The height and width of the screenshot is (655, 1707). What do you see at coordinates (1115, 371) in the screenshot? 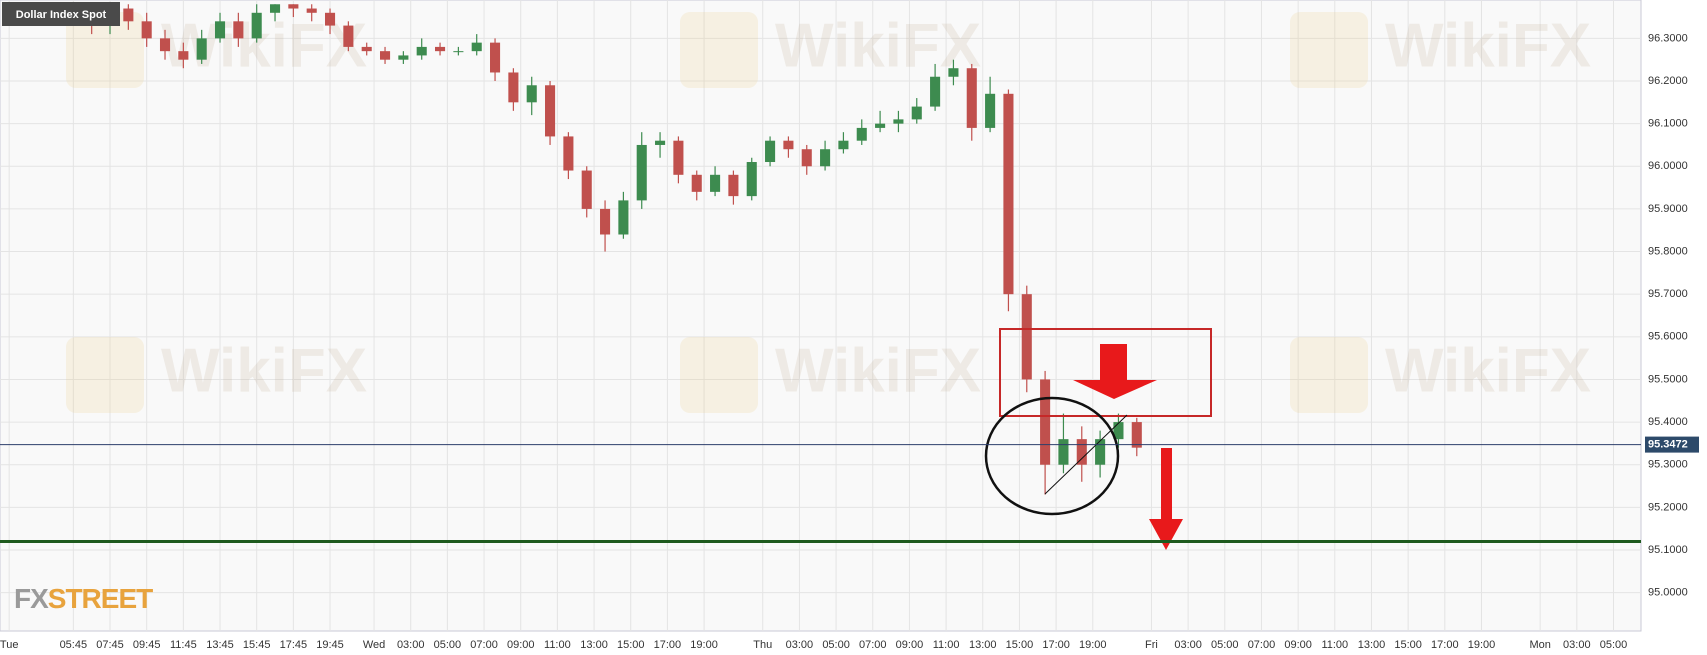
I see `down-arrow` at bounding box center [1115, 371].